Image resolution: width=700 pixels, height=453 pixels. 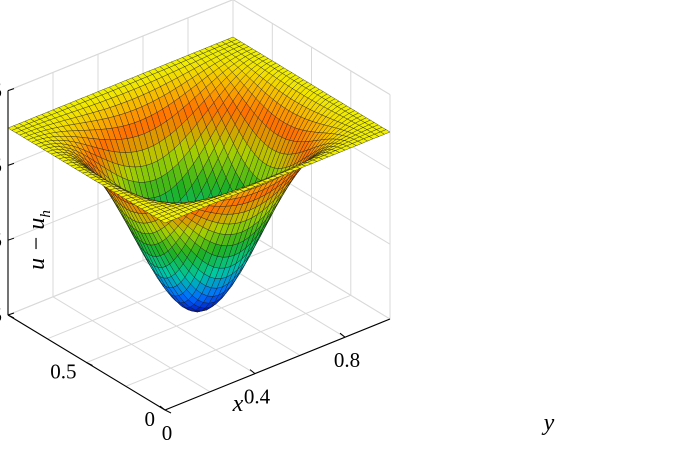 What do you see at coordinates (1, 91) in the screenshot?
I see `z-tick-label: 0.000 05` at bounding box center [1, 91].